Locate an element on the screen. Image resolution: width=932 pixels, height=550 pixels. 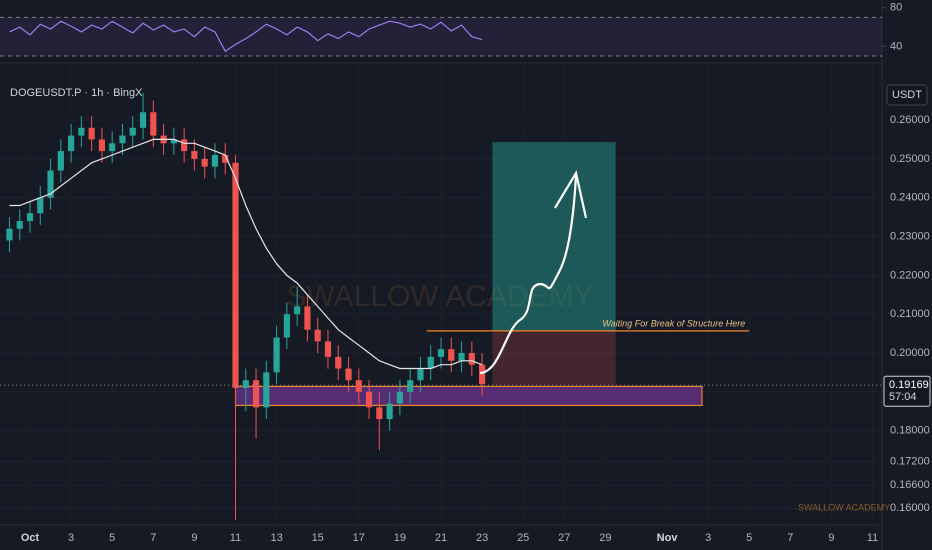
y-tick-label: 0.16600 is located at coordinates (910, 485).